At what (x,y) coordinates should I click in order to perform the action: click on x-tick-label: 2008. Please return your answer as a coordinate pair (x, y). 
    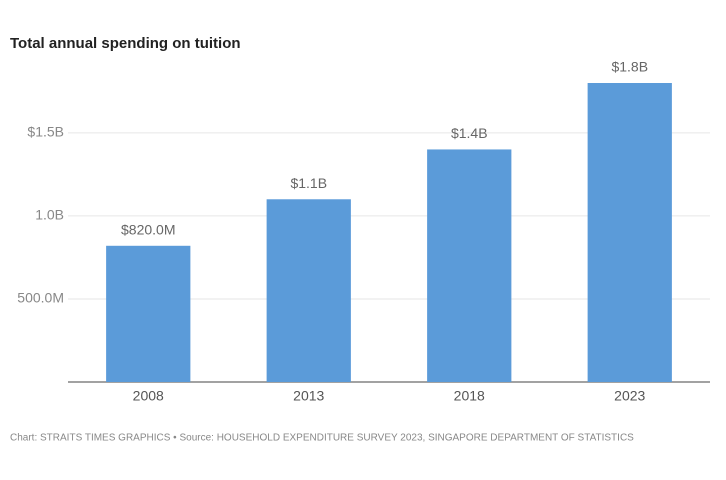
    Looking at the image, I should click on (148, 396).